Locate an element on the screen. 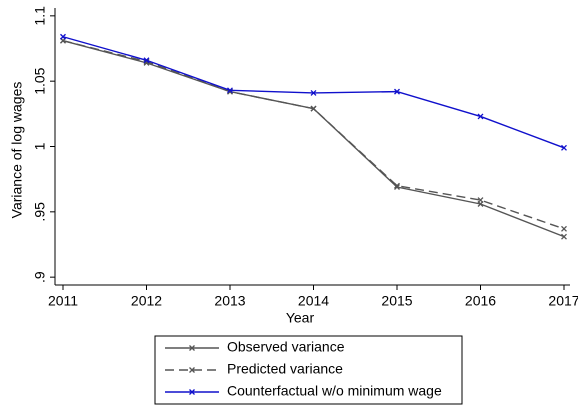 The height and width of the screenshot is (405, 578). y-tick-label: 1.05 is located at coordinates (40, 80).